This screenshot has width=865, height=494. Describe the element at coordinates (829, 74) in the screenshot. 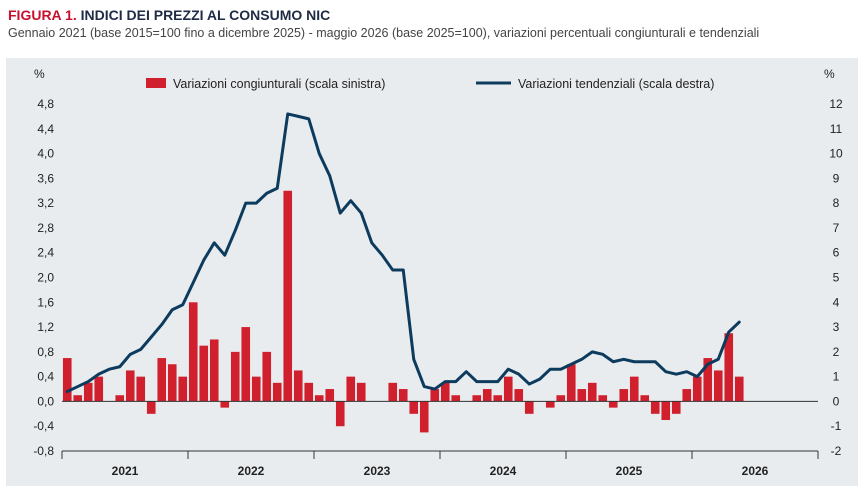

I see `right-axis-unit: %` at that location.